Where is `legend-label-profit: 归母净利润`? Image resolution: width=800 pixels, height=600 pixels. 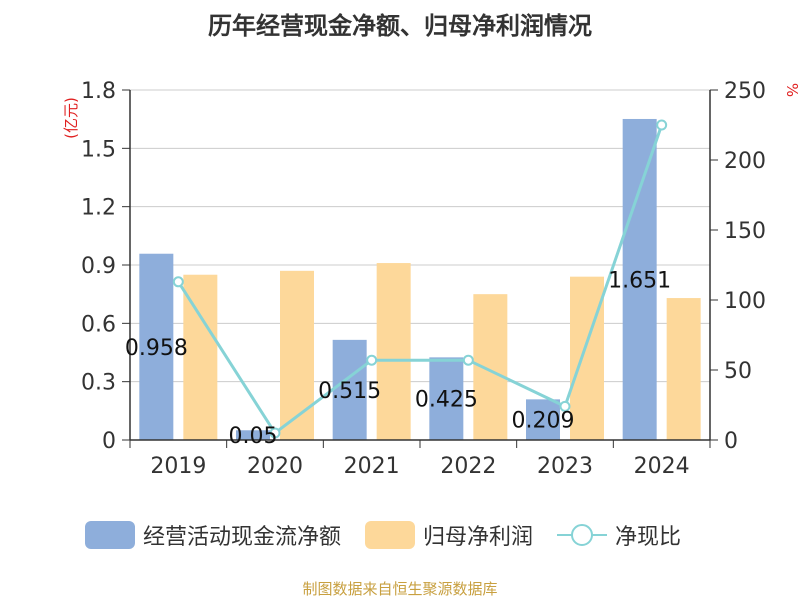 legend-label-profit: 归母净利润 is located at coordinates (478, 537).